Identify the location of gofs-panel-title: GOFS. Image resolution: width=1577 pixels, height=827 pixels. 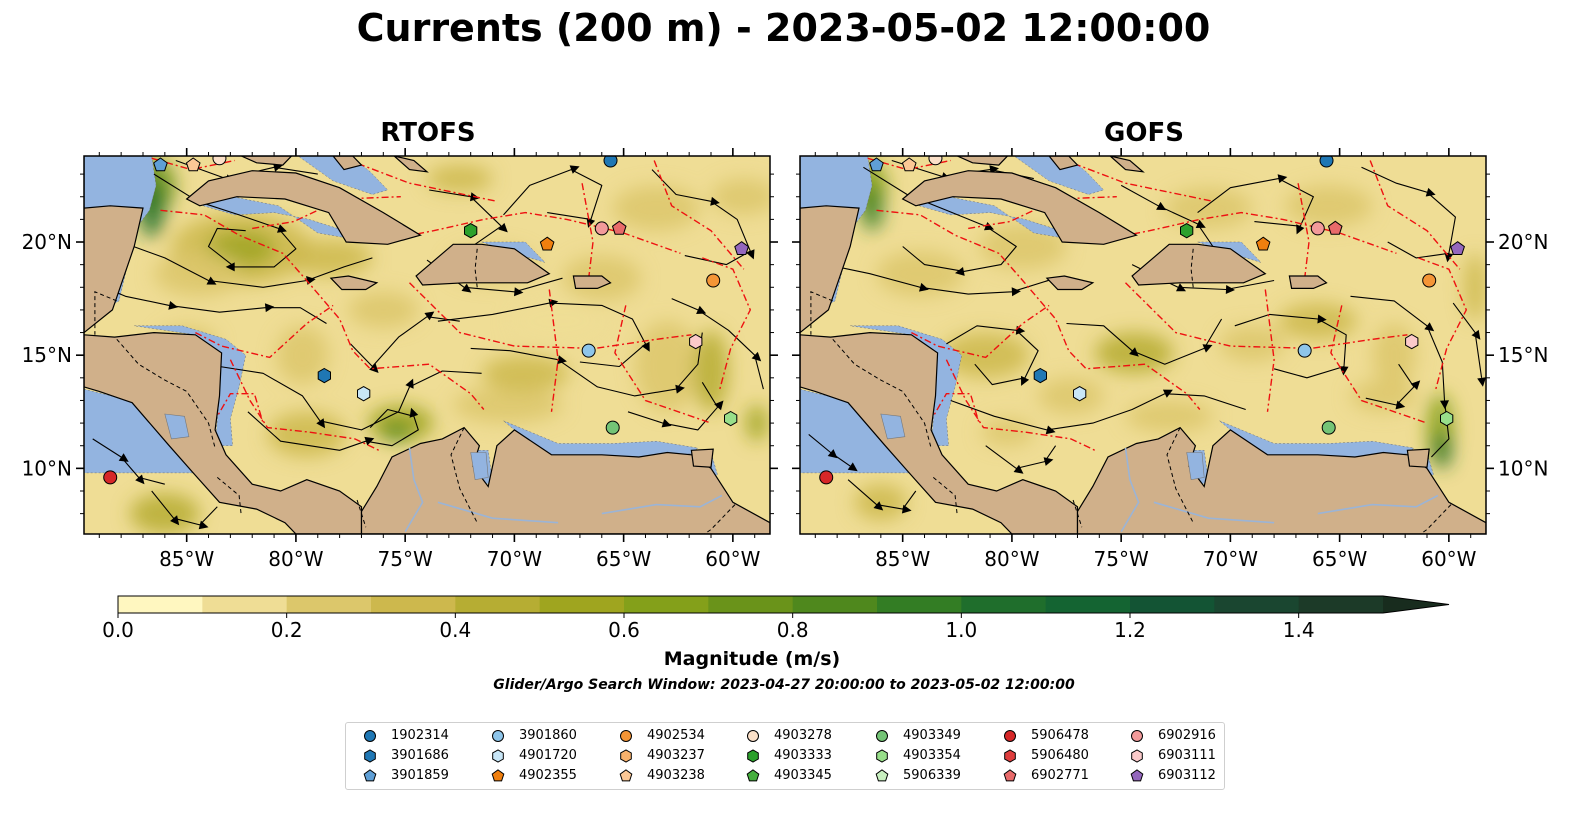
(1144, 133).